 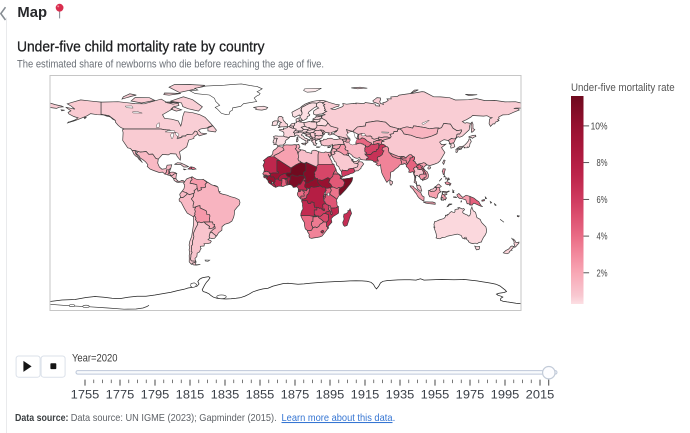 What do you see at coordinates (400, 395) in the screenshot?
I see `svg-text: 1935` at bounding box center [400, 395].